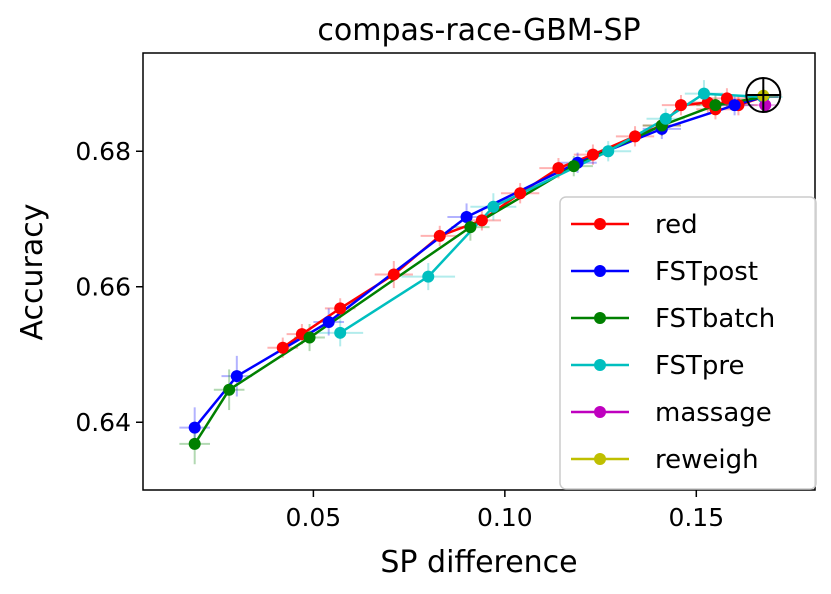  What do you see at coordinates (715, 319) in the screenshot?
I see `legend-label-FSTbatch: FSTbatch` at bounding box center [715, 319].